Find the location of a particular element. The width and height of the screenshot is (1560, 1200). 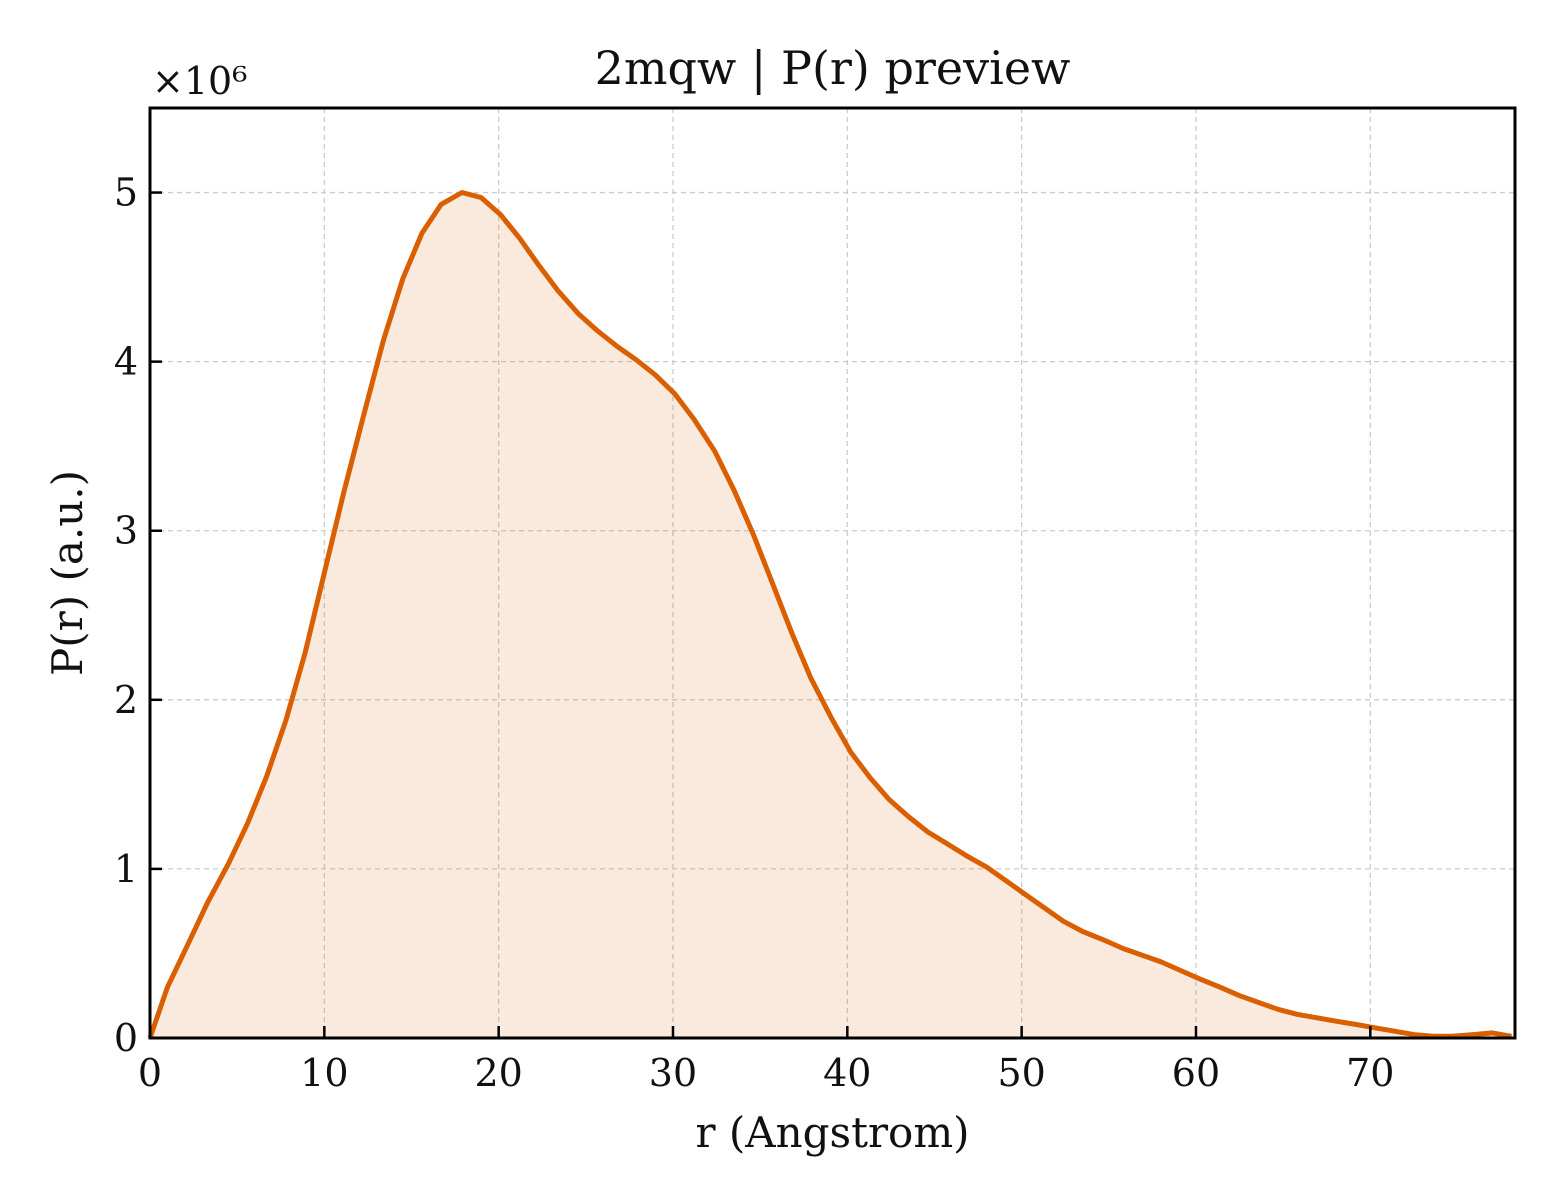

x-tick-label: 50 is located at coordinates (1021, 1073).